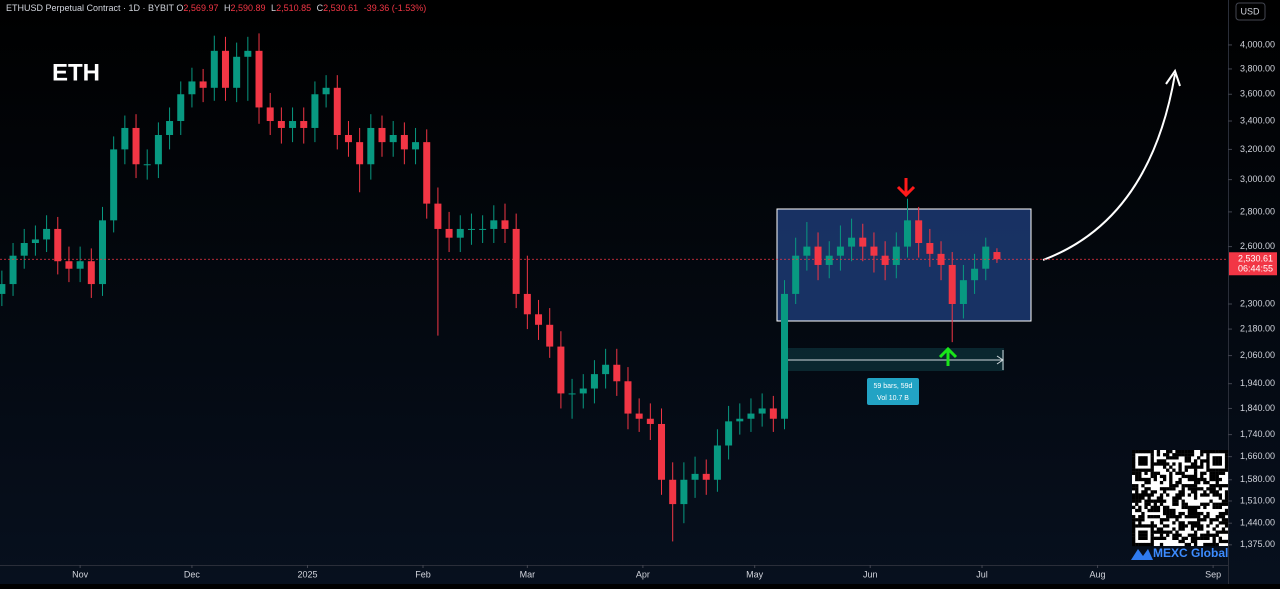 This screenshot has width=1280, height=589. Describe the element at coordinates (90, 8) in the screenshot. I see `symbol: ETHUSD Perpetual Contract · 1D · BYBIT` at that location.